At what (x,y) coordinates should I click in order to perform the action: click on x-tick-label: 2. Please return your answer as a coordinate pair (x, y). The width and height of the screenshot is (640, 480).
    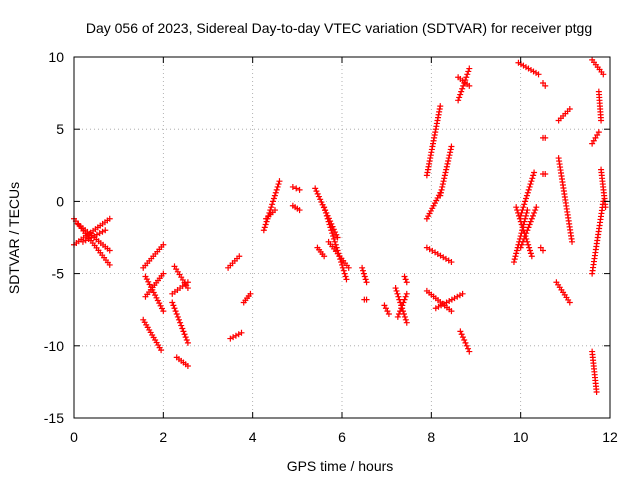
    Looking at the image, I should click on (163, 437).